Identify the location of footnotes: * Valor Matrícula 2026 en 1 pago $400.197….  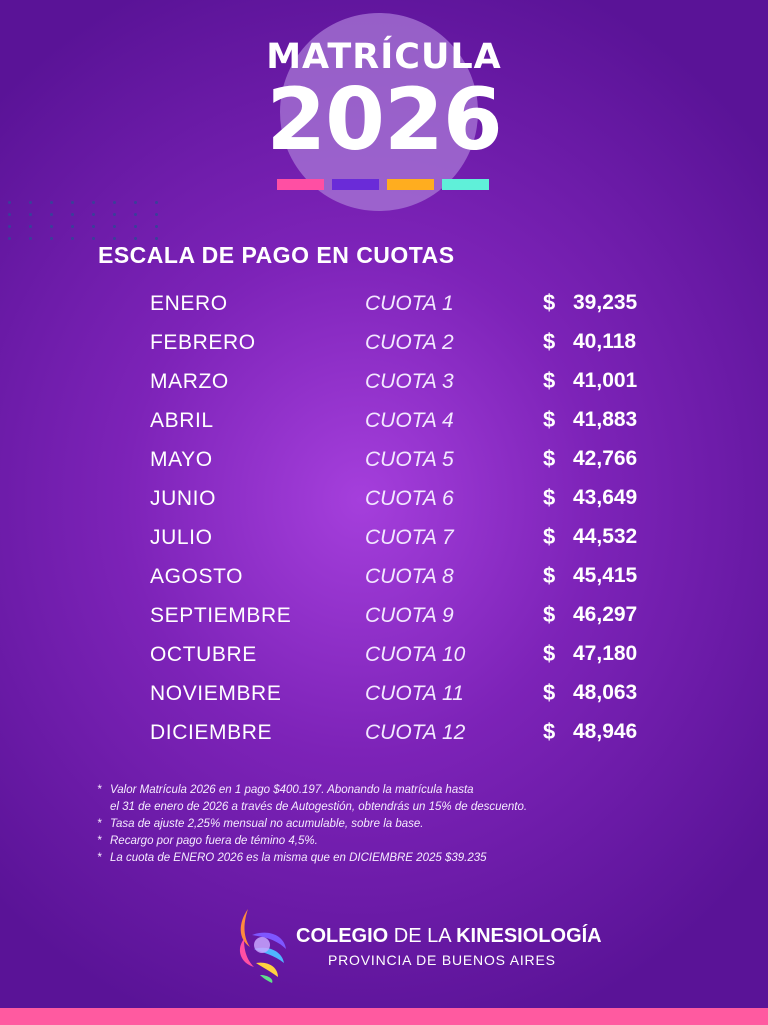
(377, 824).